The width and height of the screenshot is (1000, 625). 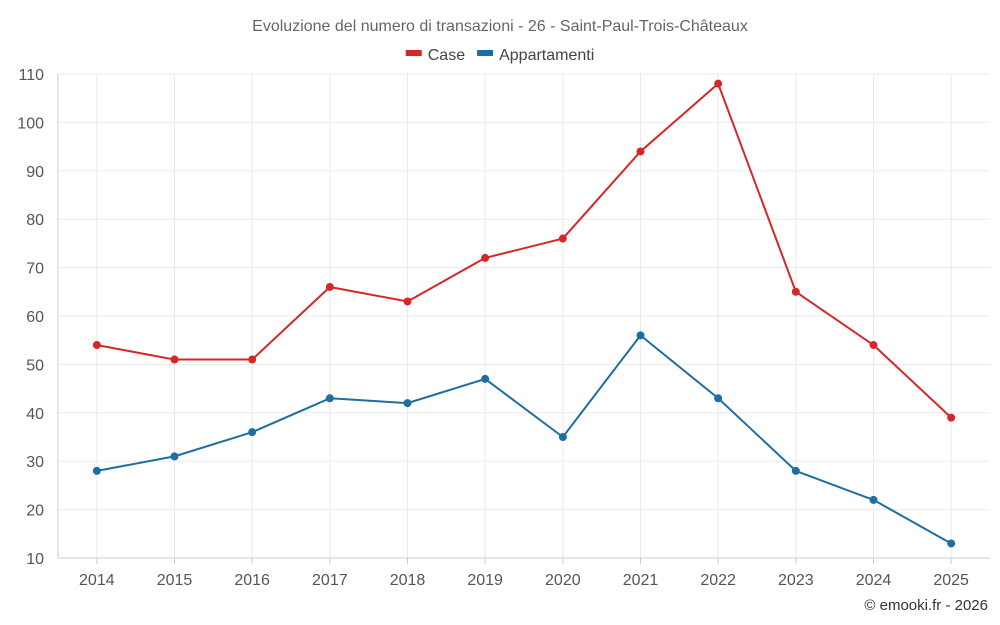 I want to click on x-tick-label: 2016, so click(x=252, y=580).